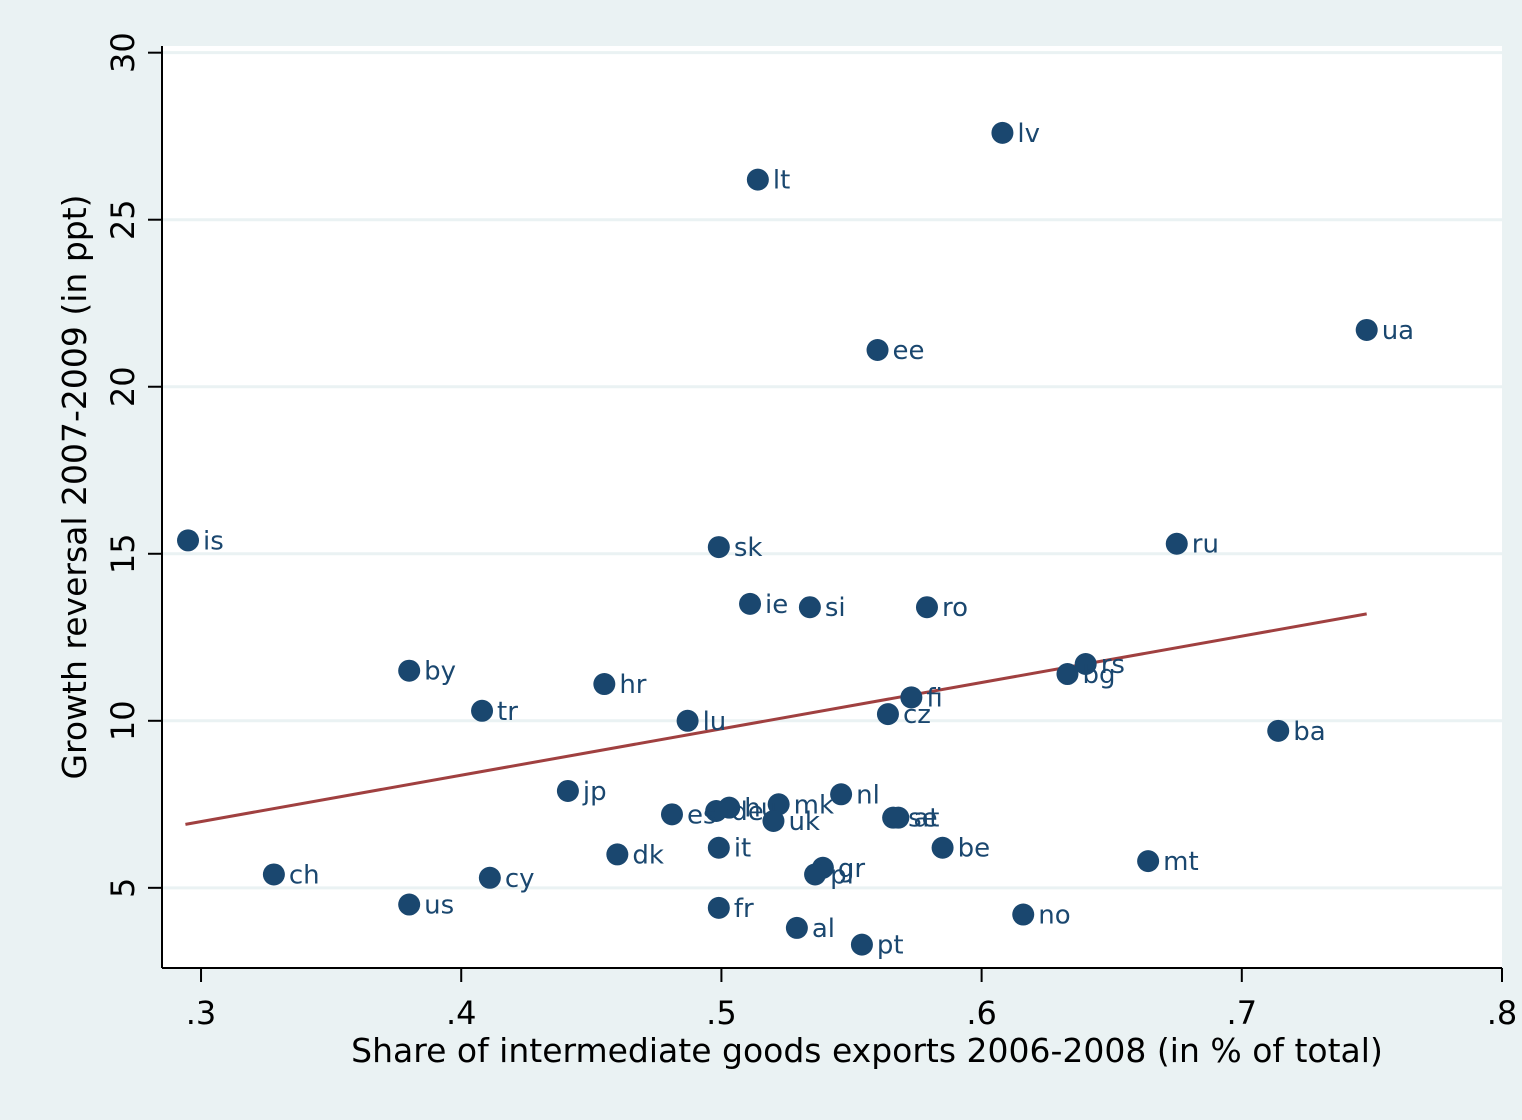  What do you see at coordinates (1002, 132) in the screenshot?
I see `data-point-lv` at bounding box center [1002, 132].